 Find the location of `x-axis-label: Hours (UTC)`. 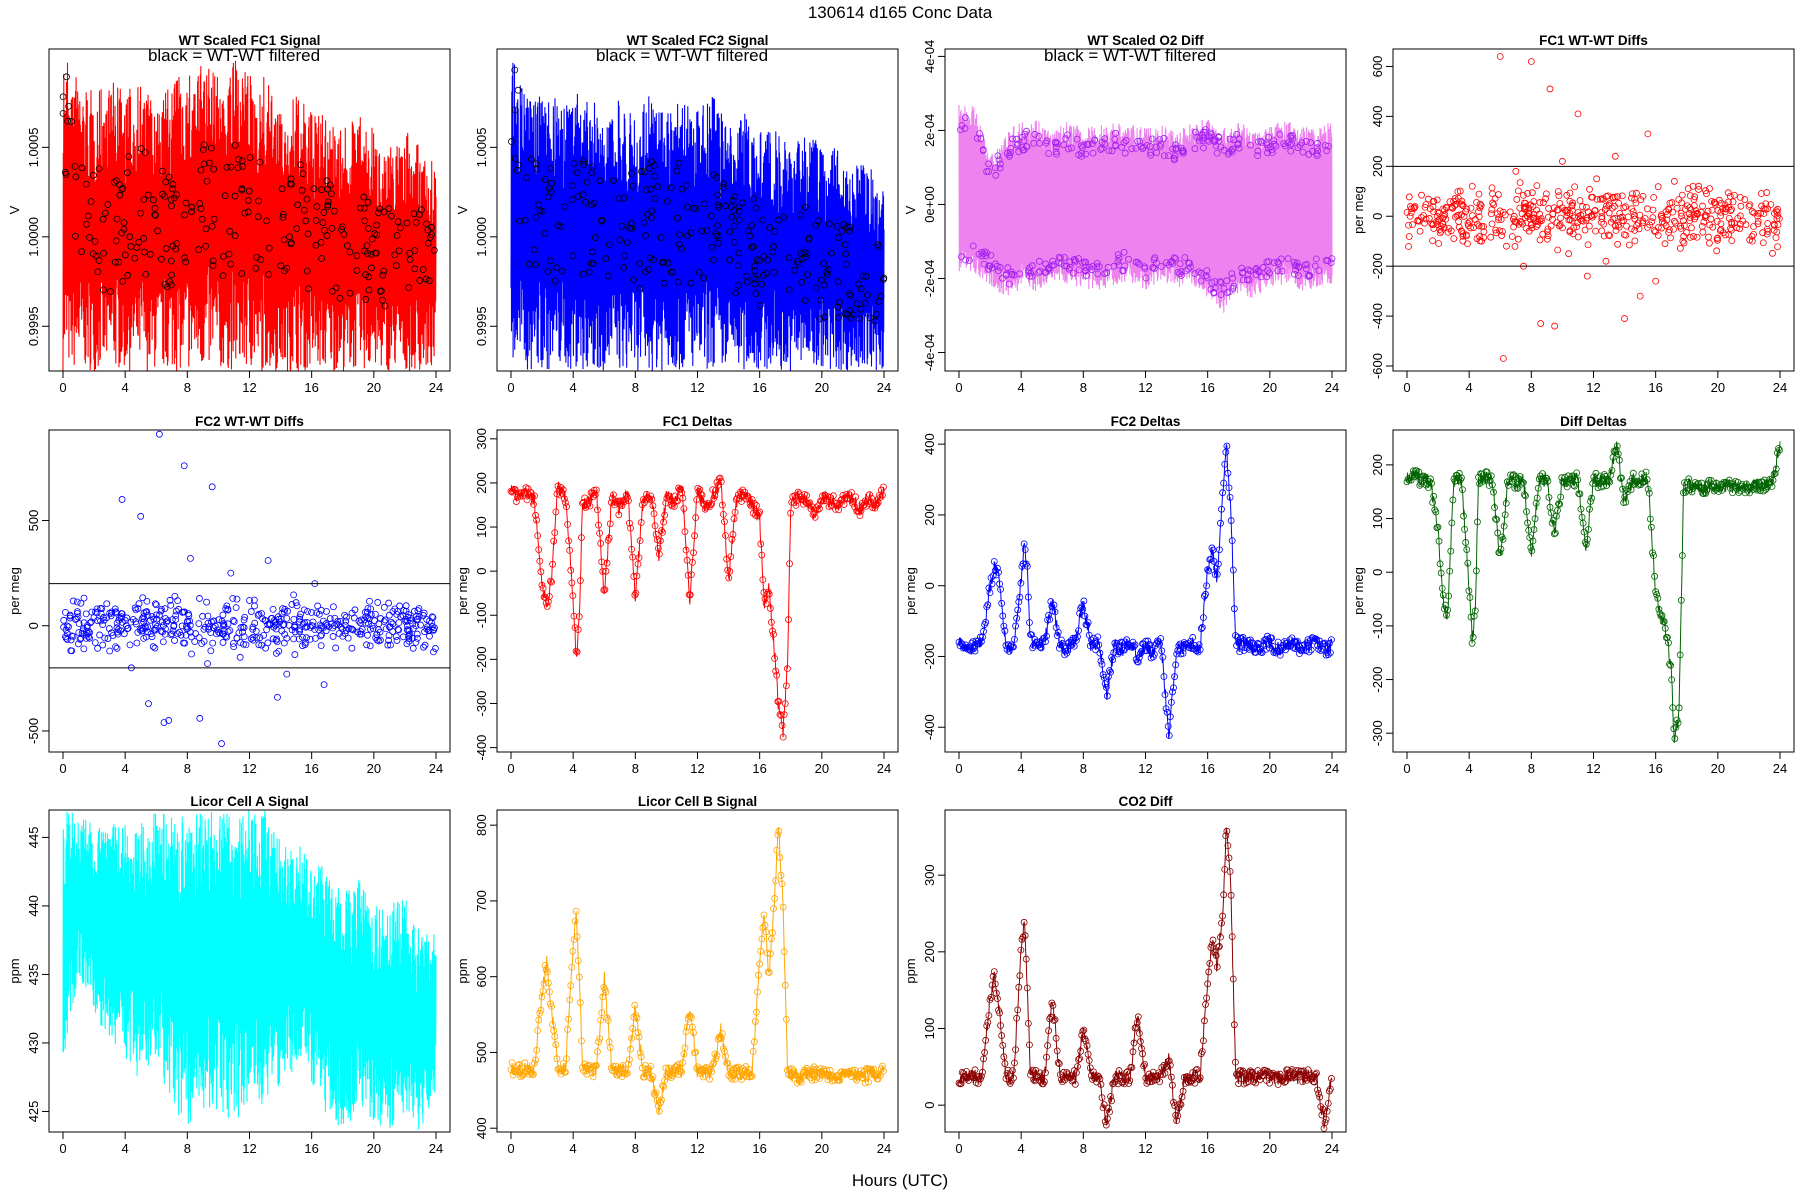

x-axis-label: Hours (UTC) is located at coordinates (900, 1180).